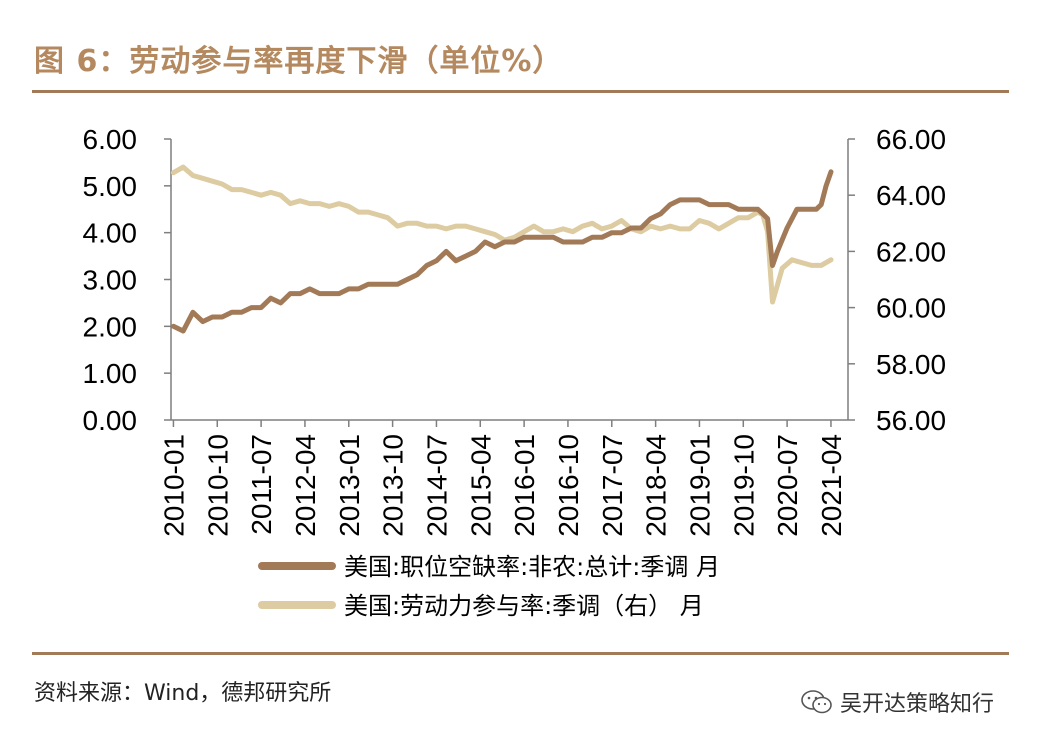 The height and width of the screenshot is (747, 1060). Describe the element at coordinates (911, 420) in the screenshot. I see `right-tick-label: 56.00` at that location.